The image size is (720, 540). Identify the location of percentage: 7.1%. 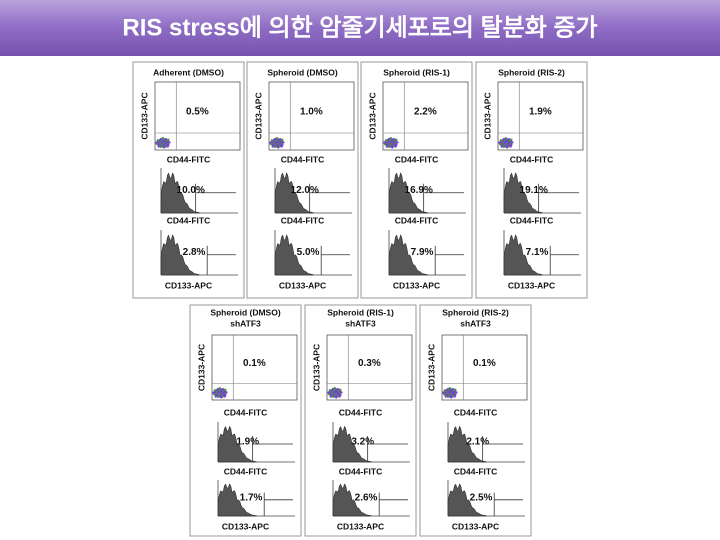
(537, 252).